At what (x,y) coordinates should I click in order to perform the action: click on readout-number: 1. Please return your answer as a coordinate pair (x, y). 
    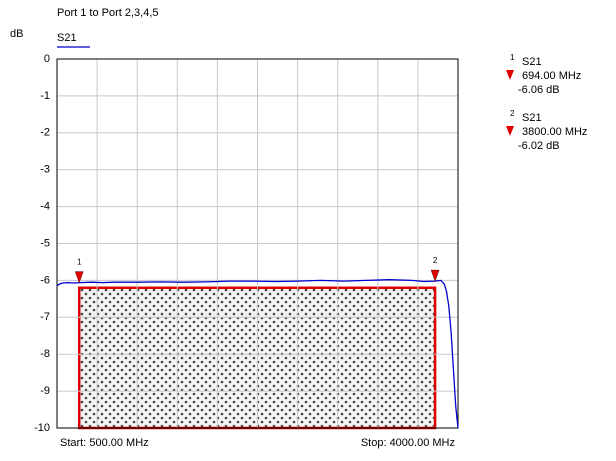
    Looking at the image, I should click on (512, 57).